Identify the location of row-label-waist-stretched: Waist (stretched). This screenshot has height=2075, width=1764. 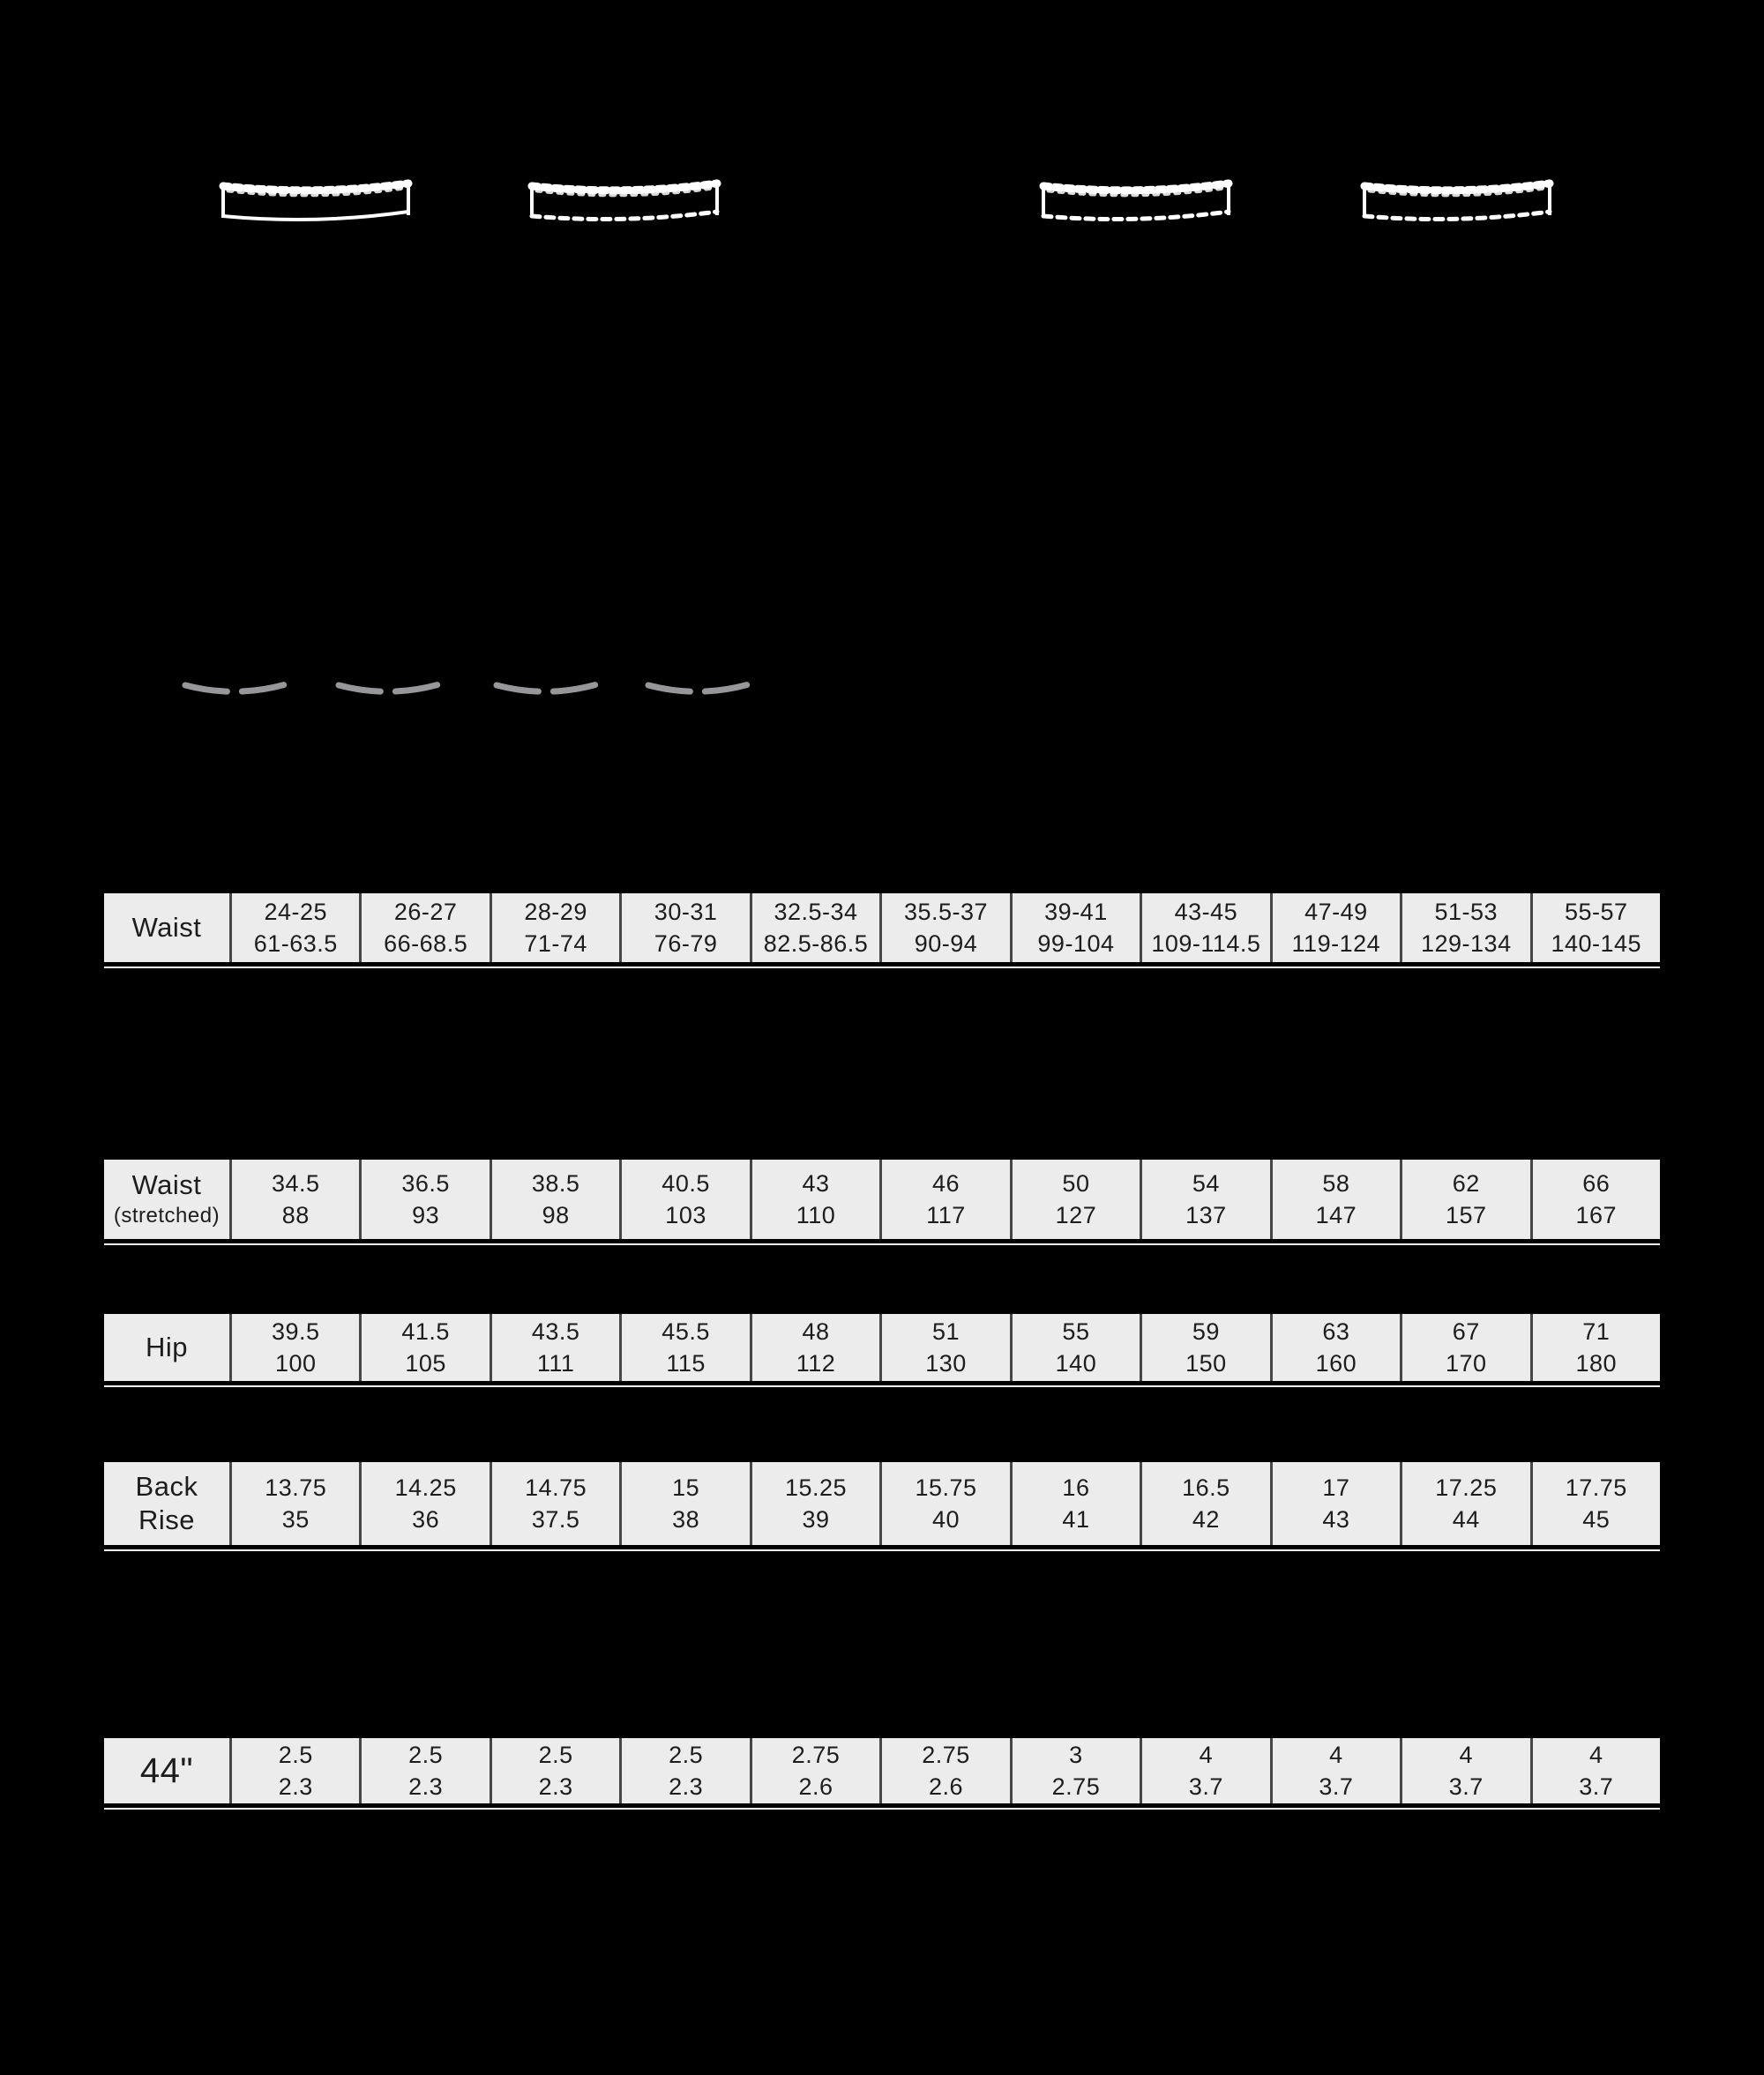
(168, 1199).